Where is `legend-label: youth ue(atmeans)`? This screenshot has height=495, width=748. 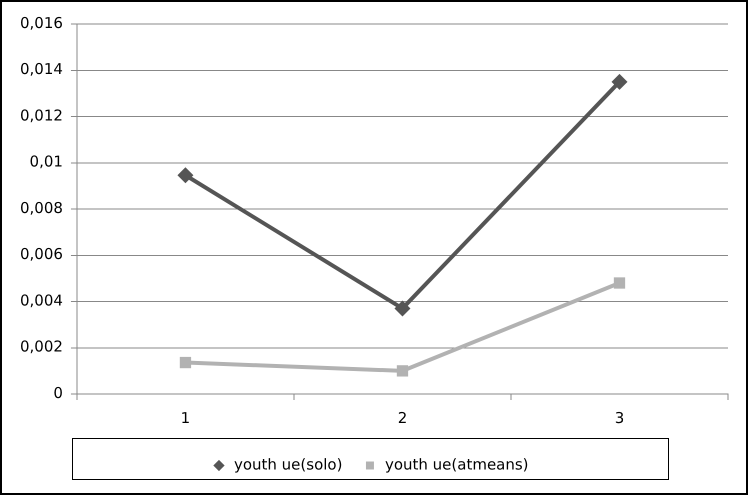 legend-label: youth ue(atmeans) is located at coordinates (456, 464).